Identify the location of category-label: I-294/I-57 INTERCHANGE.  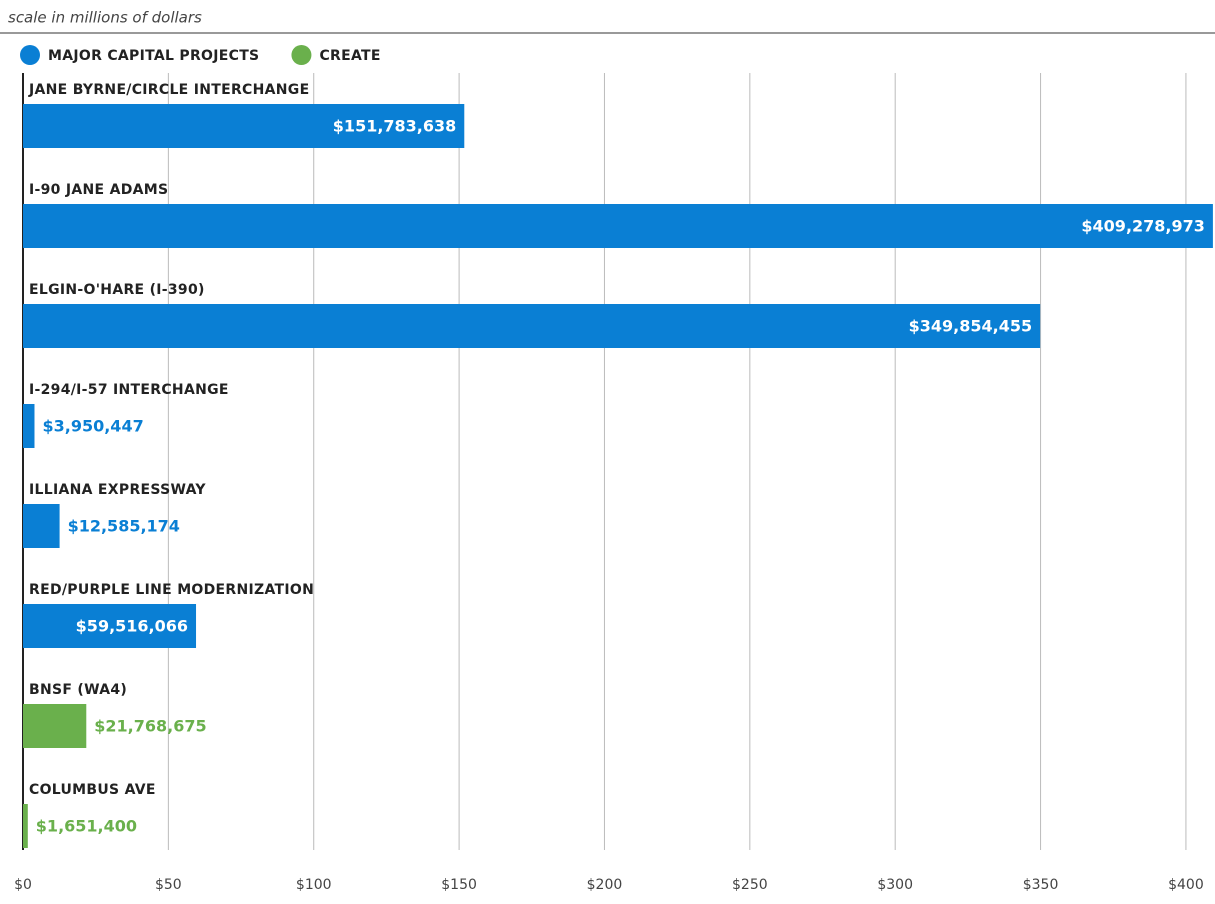
(129, 390).